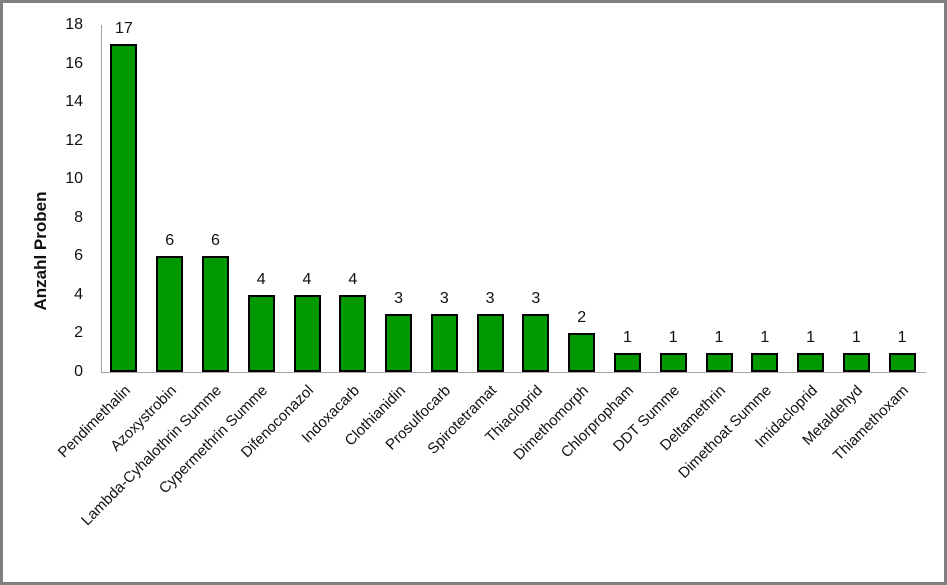  What do you see at coordinates (719, 362) in the screenshot?
I see `bar-deltamethrin` at bounding box center [719, 362].